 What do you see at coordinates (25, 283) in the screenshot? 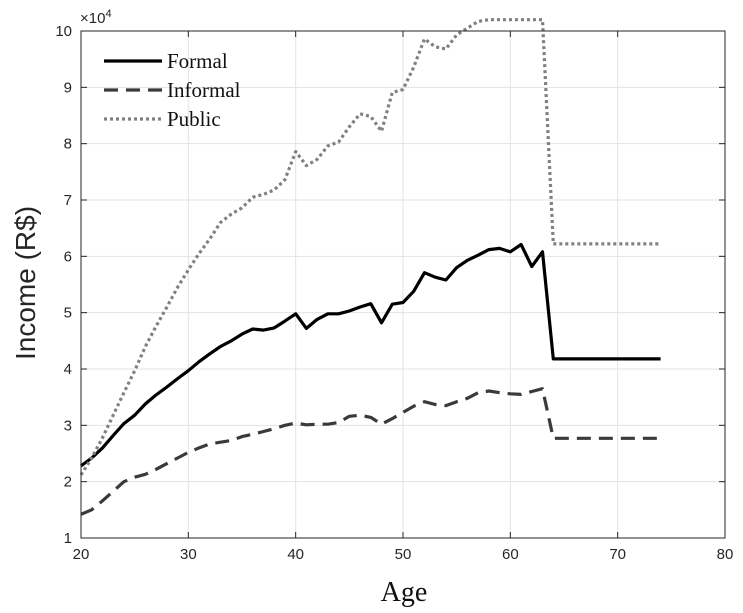
I see `y-axis-label: Income (R$)` at bounding box center [25, 283].